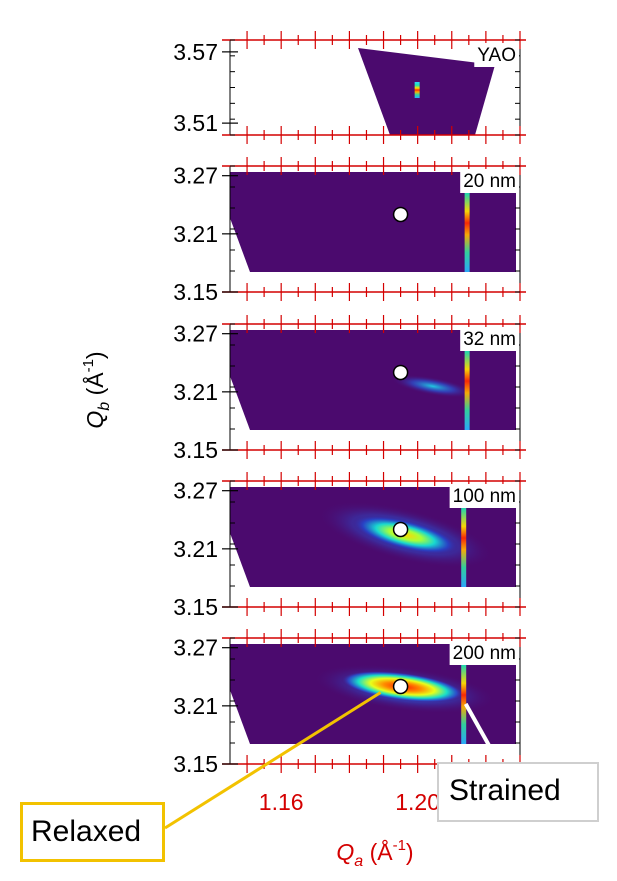  I want to click on y-tick-label: 3.51, so click(195, 123).